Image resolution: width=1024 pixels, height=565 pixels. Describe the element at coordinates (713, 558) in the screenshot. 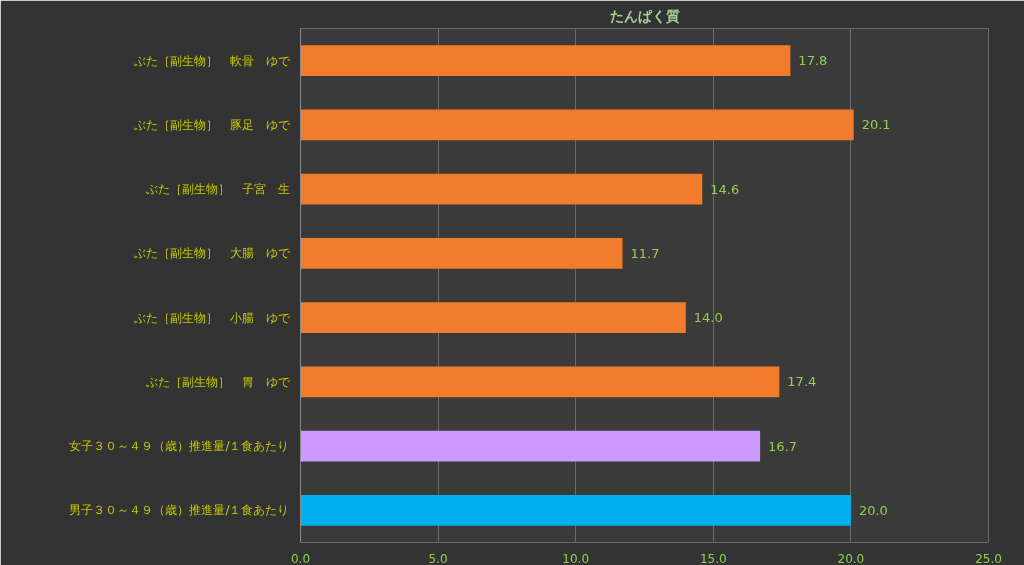

I see `x-tick-label: 15.0` at that location.